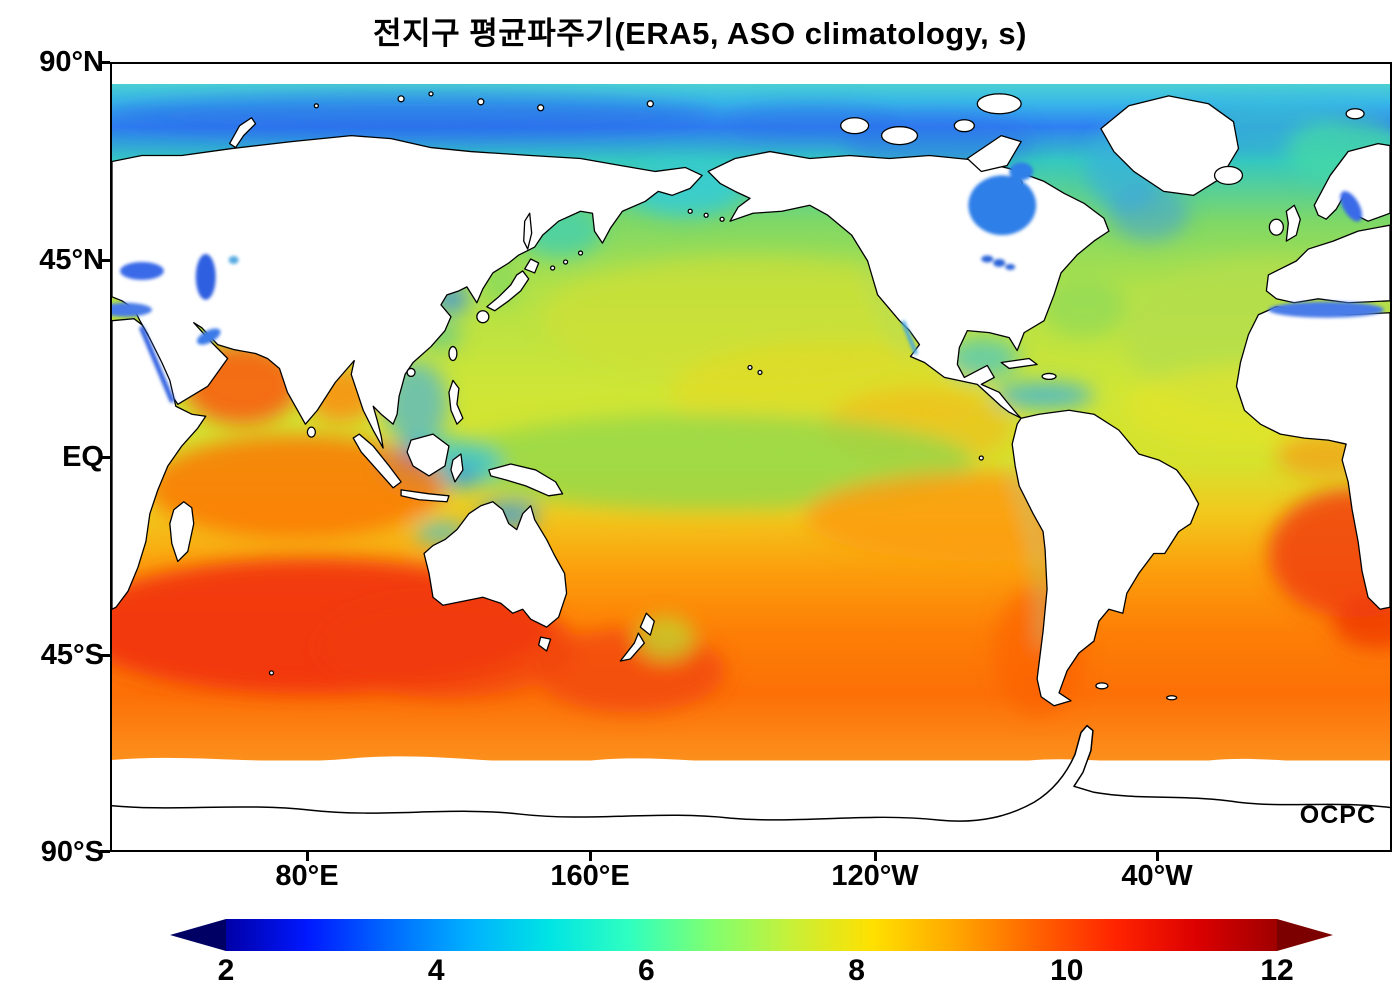 The image size is (1400, 1005). I want to click on colorbar-tick-12: 12, so click(1277, 970).